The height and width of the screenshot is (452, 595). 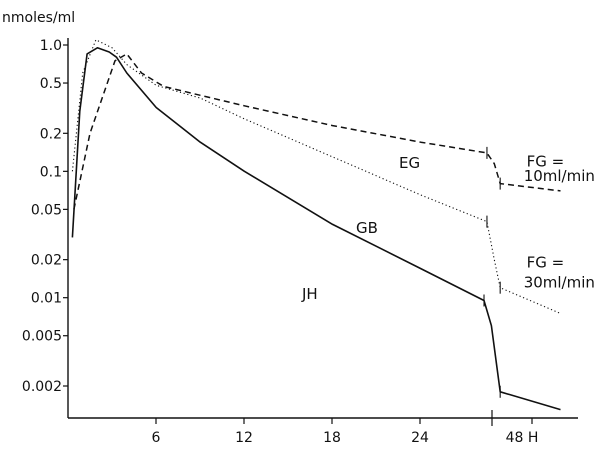 I want to click on y-tick-label: 0.002, so click(x=42, y=387).